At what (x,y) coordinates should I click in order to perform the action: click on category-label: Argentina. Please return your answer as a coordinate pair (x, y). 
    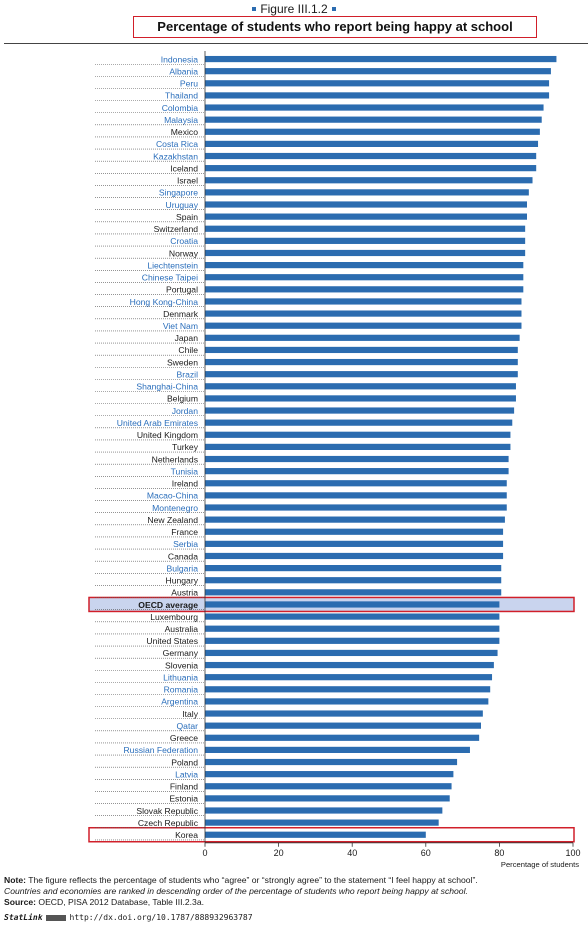
    Looking at the image, I should click on (179, 702).